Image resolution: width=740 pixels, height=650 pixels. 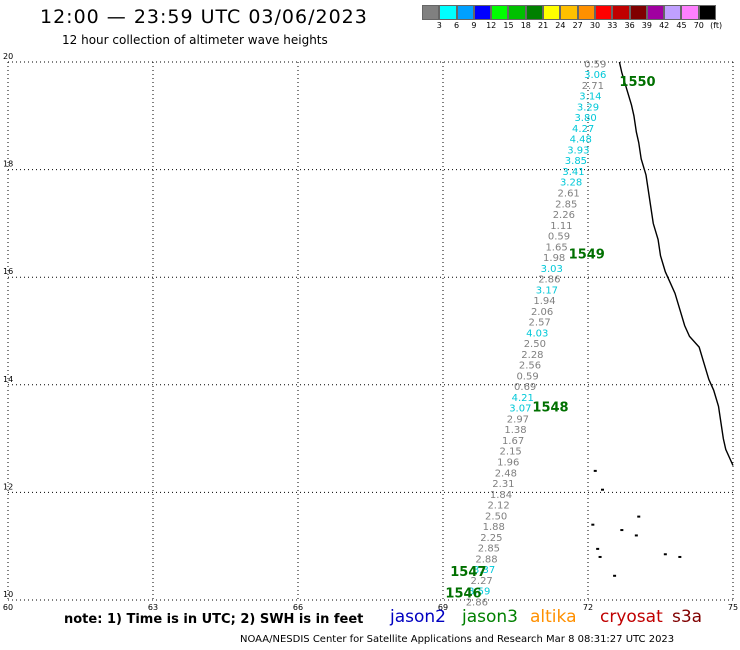 What do you see at coordinates (494, 527) in the screenshot?
I see `swh-value: 1.88` at bounding box center [494, 527].